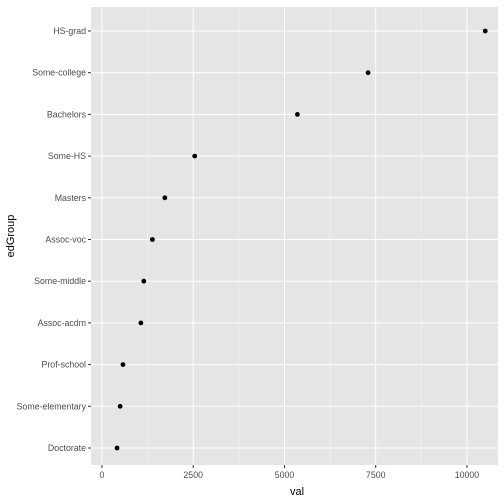 The height and width of the screenshot is (504, 504). Describe the element at coordinates (101, 475) in the screenshot. I see `x-tick-label: 0` at that location.